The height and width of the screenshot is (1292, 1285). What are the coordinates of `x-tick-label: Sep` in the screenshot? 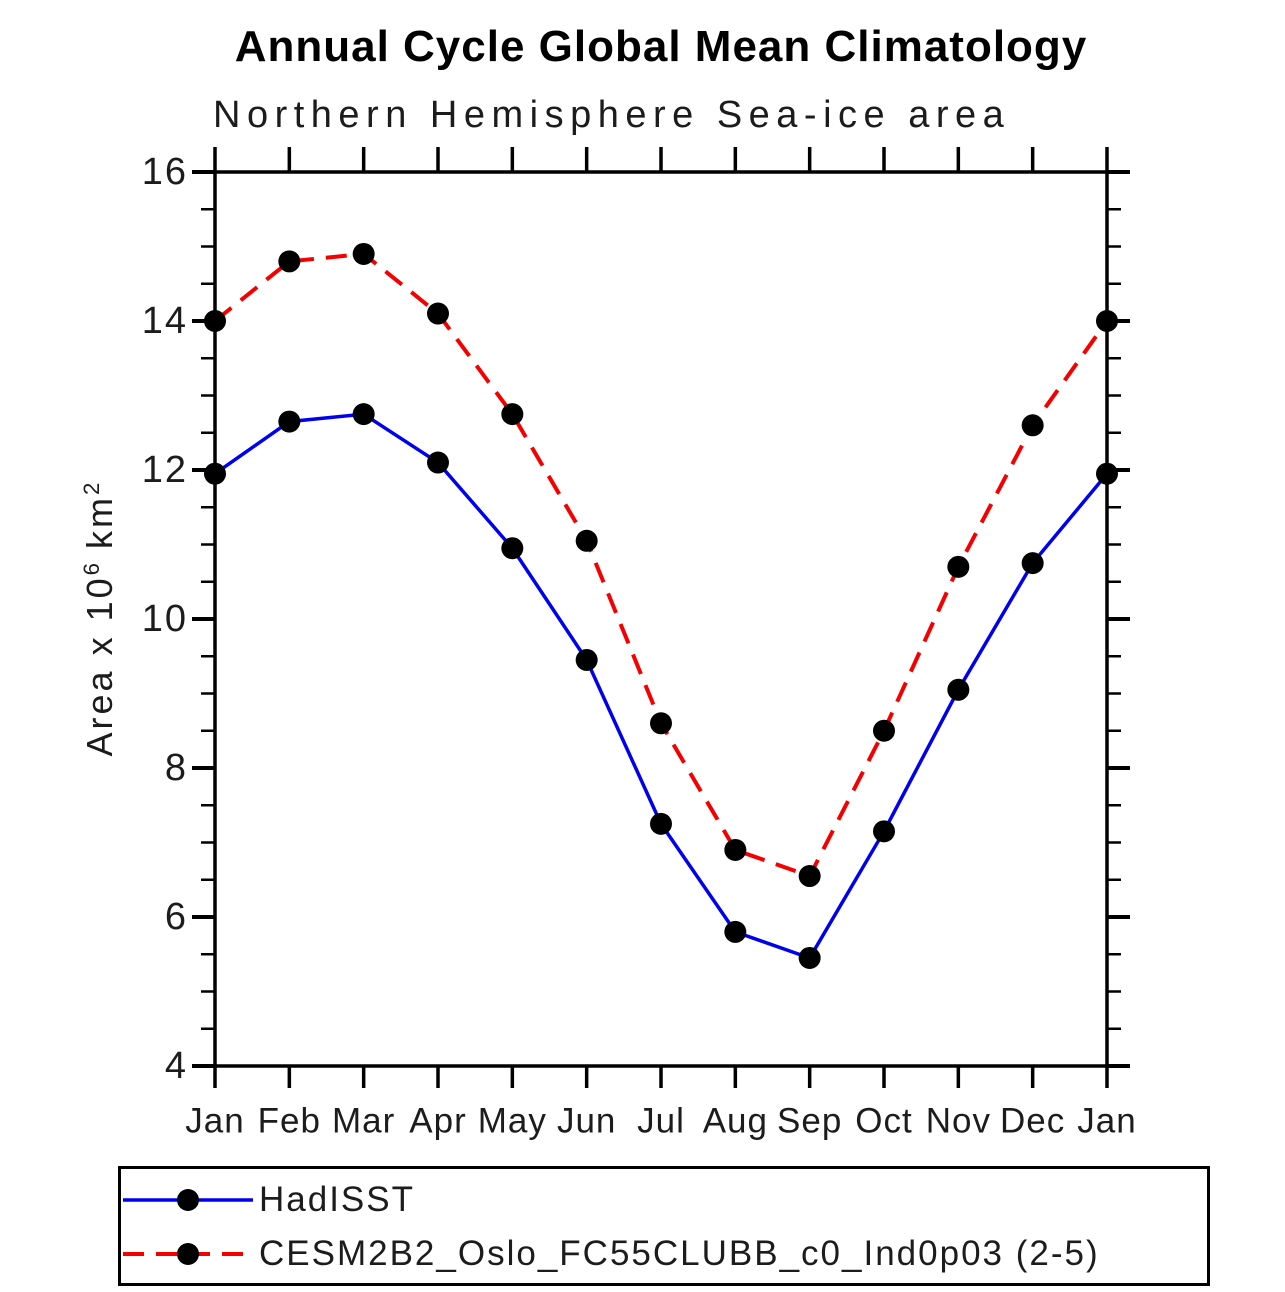 It's located at (809, 1121).